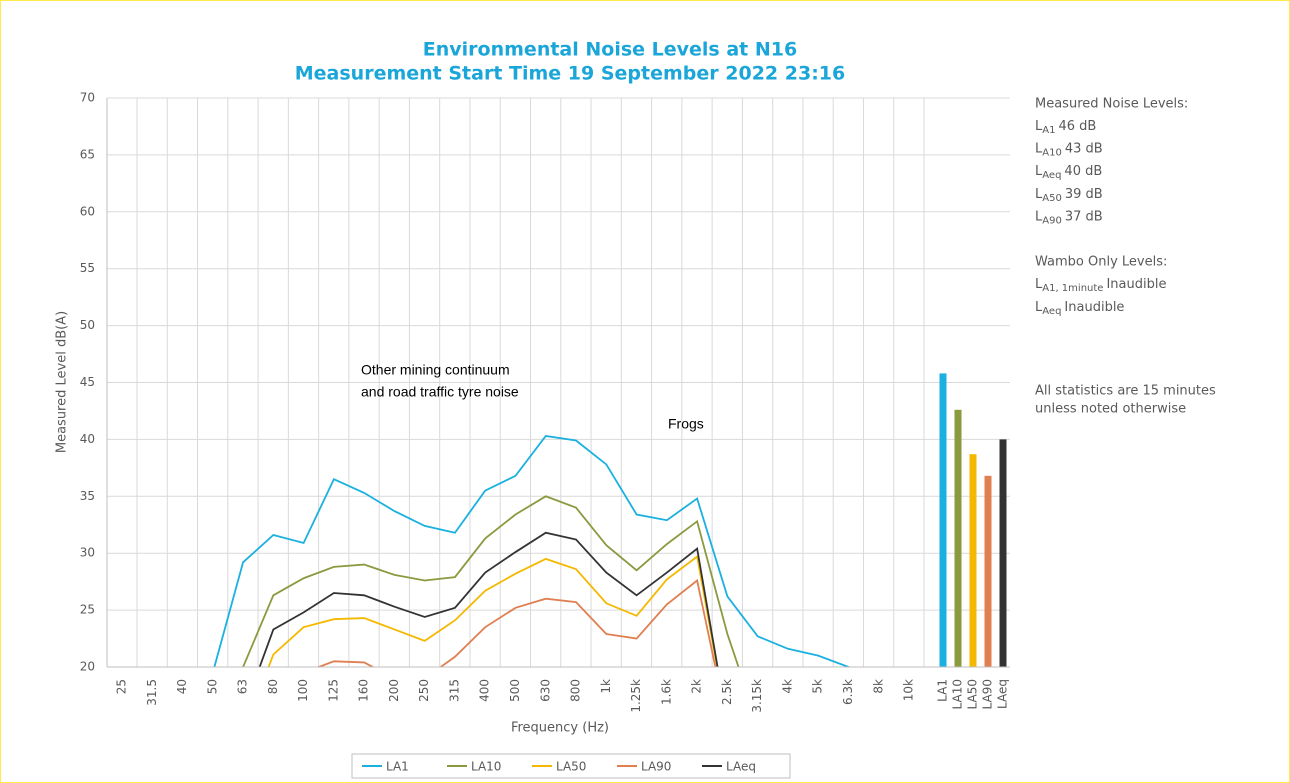 Image resolution: width=1290 pixels, height=783 pixels. I want to click on x-tick-label: 1.6k, so click(666, 692).